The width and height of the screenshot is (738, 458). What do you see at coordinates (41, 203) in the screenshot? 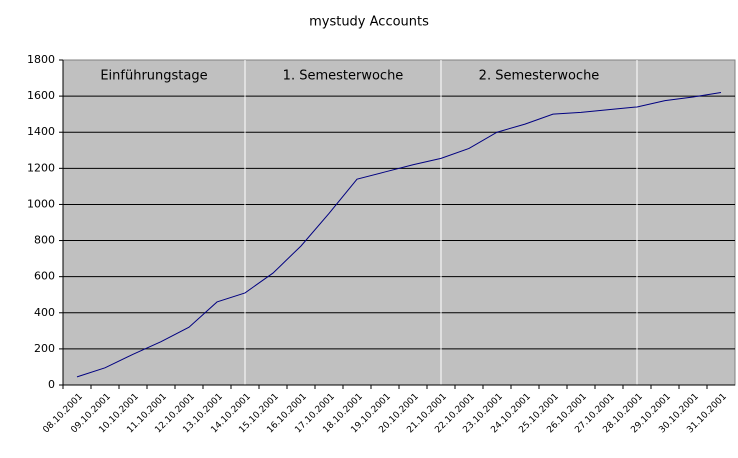
I see `y-tick-label: 1000` at bounding box center [41, 203].